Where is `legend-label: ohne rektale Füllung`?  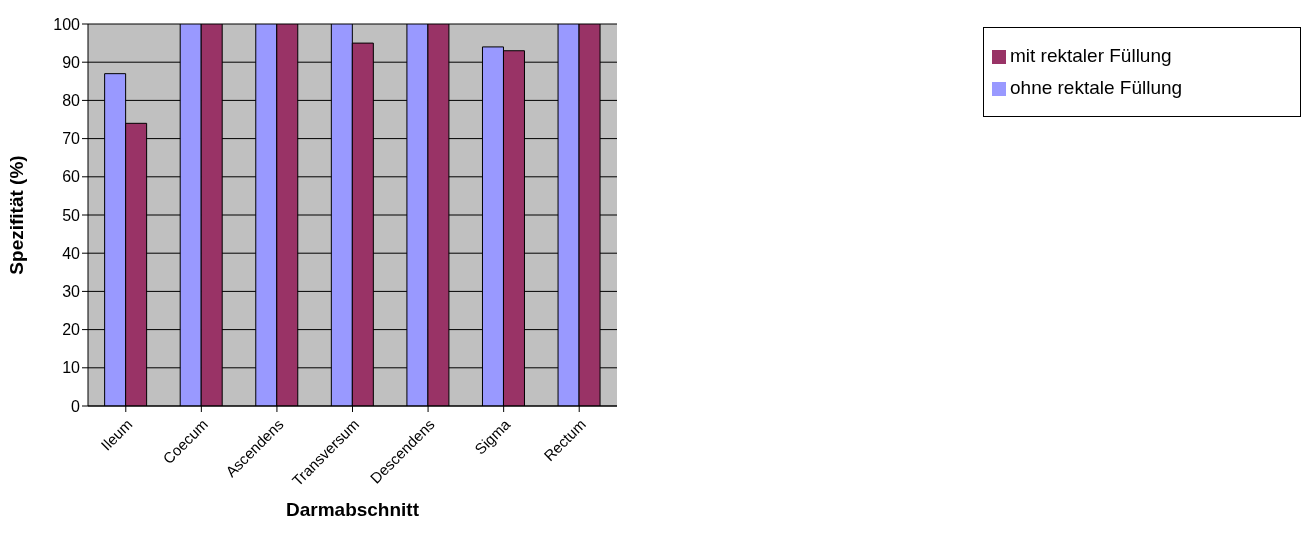
legend-label: ohne rektale Füllung is located at coordinates (1096, 87).